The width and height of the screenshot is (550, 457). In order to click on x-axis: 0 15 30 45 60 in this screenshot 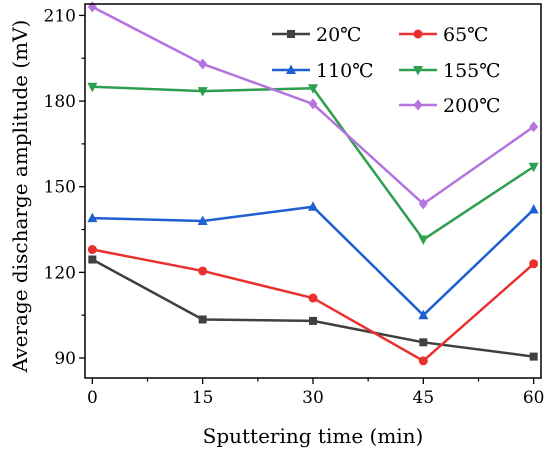, I will do `click(316, 393)`.